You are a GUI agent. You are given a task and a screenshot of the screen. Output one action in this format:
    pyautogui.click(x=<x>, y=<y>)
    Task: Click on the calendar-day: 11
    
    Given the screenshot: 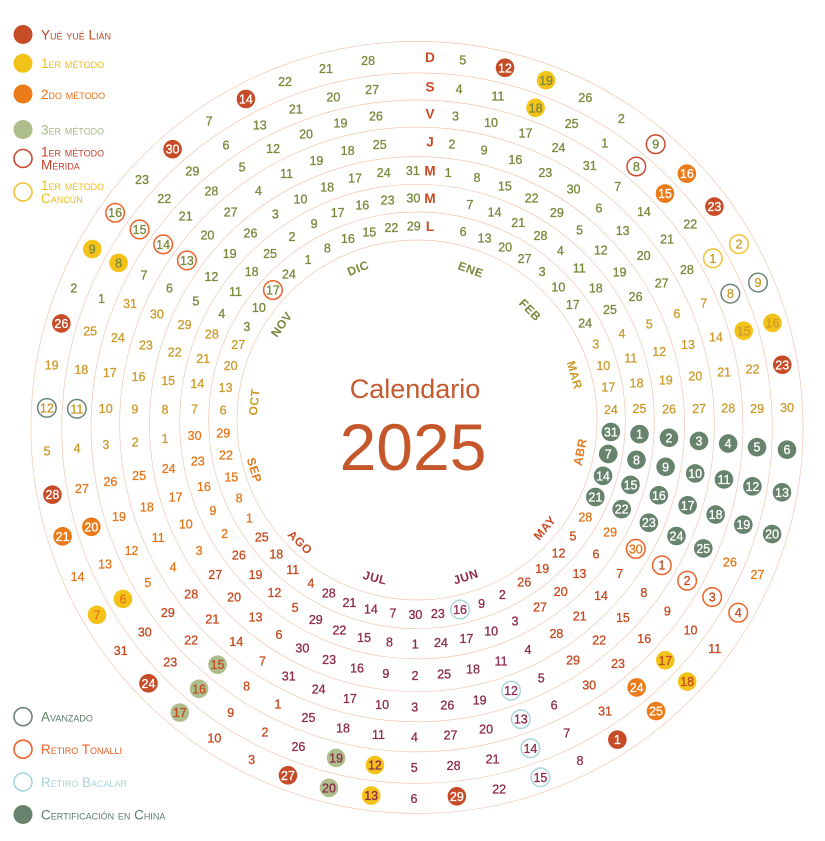 What is the action you would take?
    pyautogui.click(x=235, y=292)
    